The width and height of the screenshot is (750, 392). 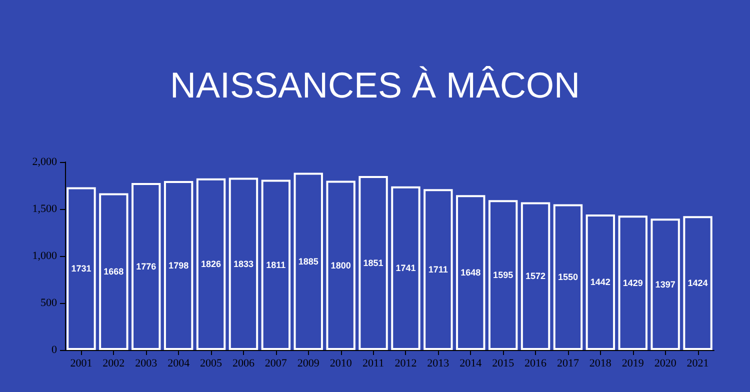 I want to click on x-tick-label: 2013, so click(x=438, y=364).